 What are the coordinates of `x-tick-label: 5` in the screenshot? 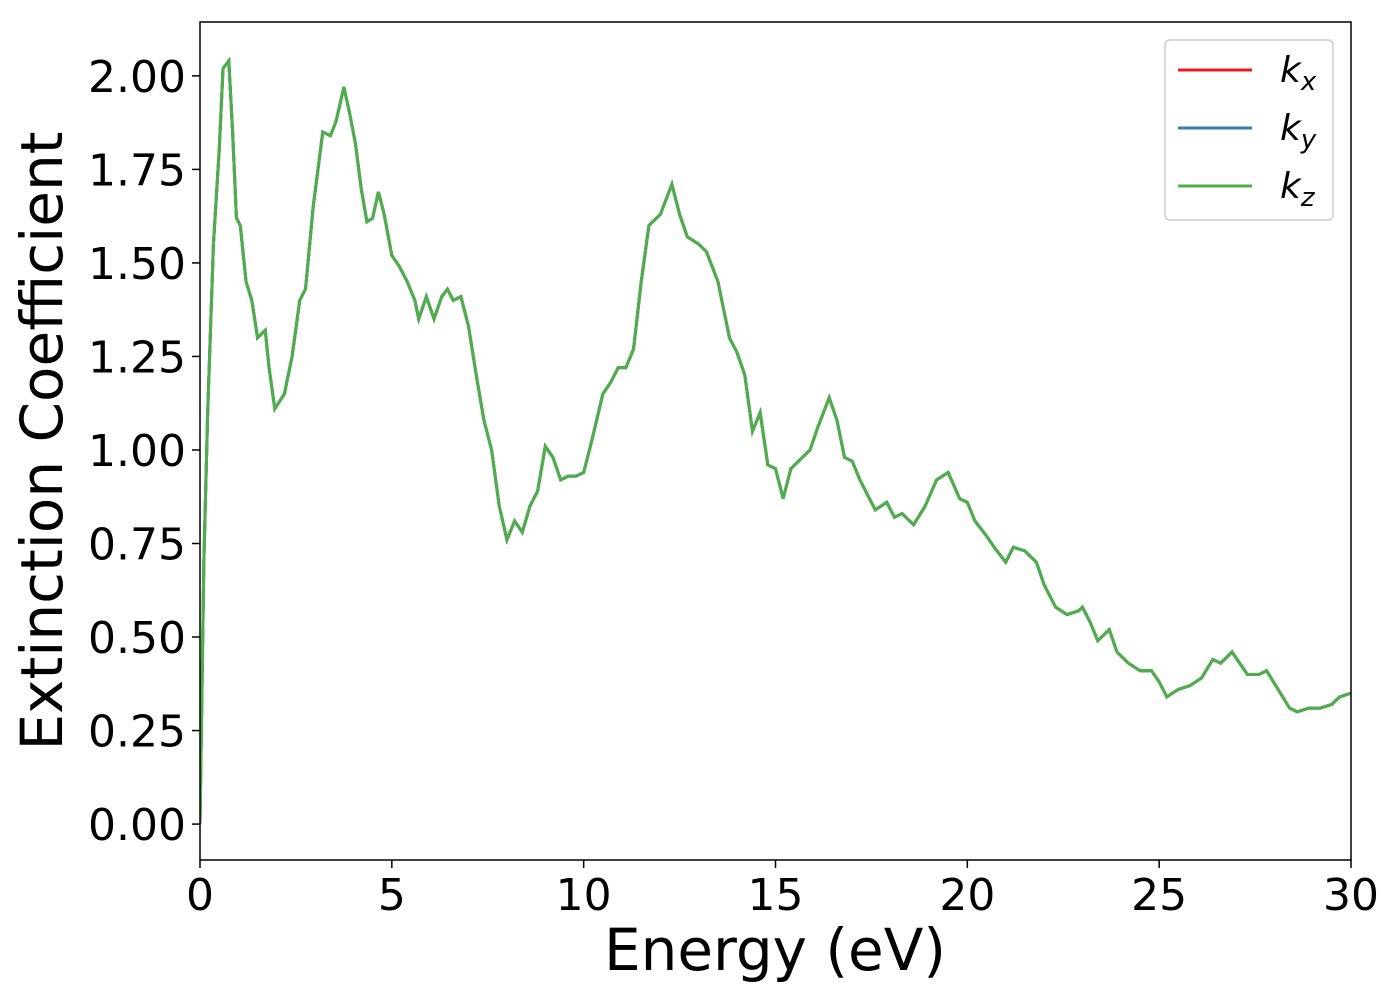 It's located at (392, 895).